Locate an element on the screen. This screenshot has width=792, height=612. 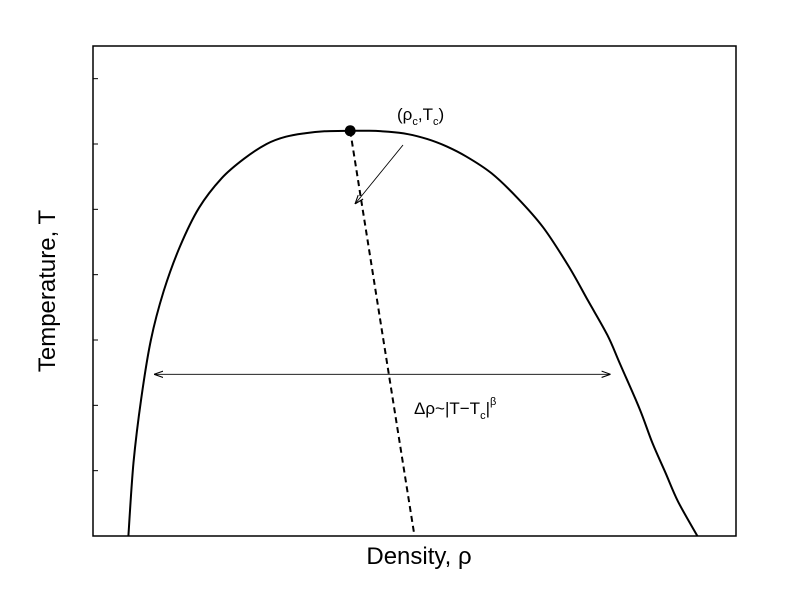
critical-label-part-3: ) is located at coordinates (441, 114).